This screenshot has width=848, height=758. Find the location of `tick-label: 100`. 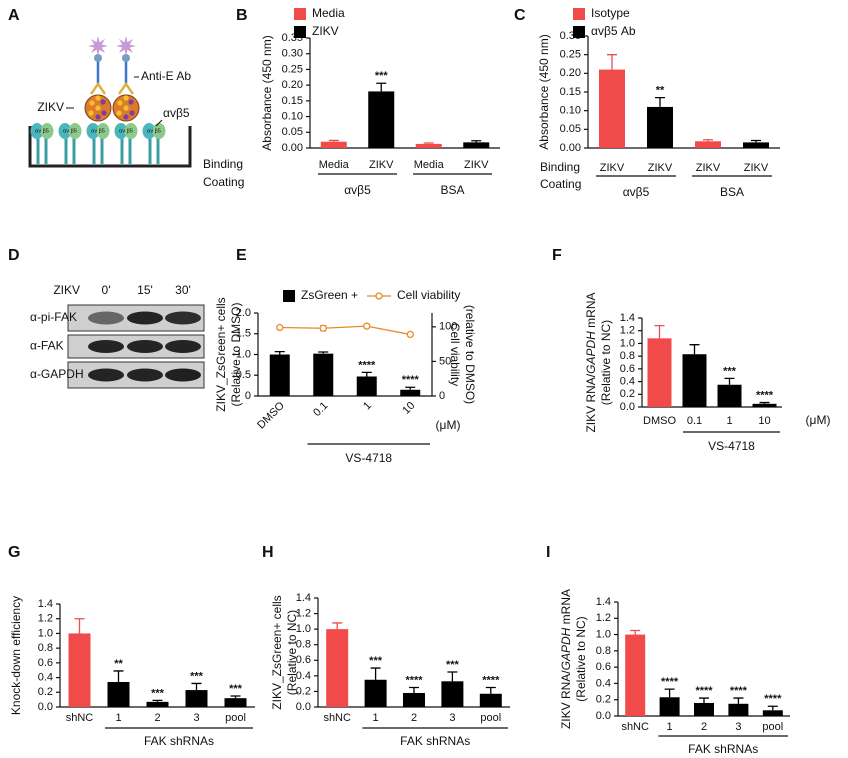

tick-label: 100 is located at coordinates (448, 327).